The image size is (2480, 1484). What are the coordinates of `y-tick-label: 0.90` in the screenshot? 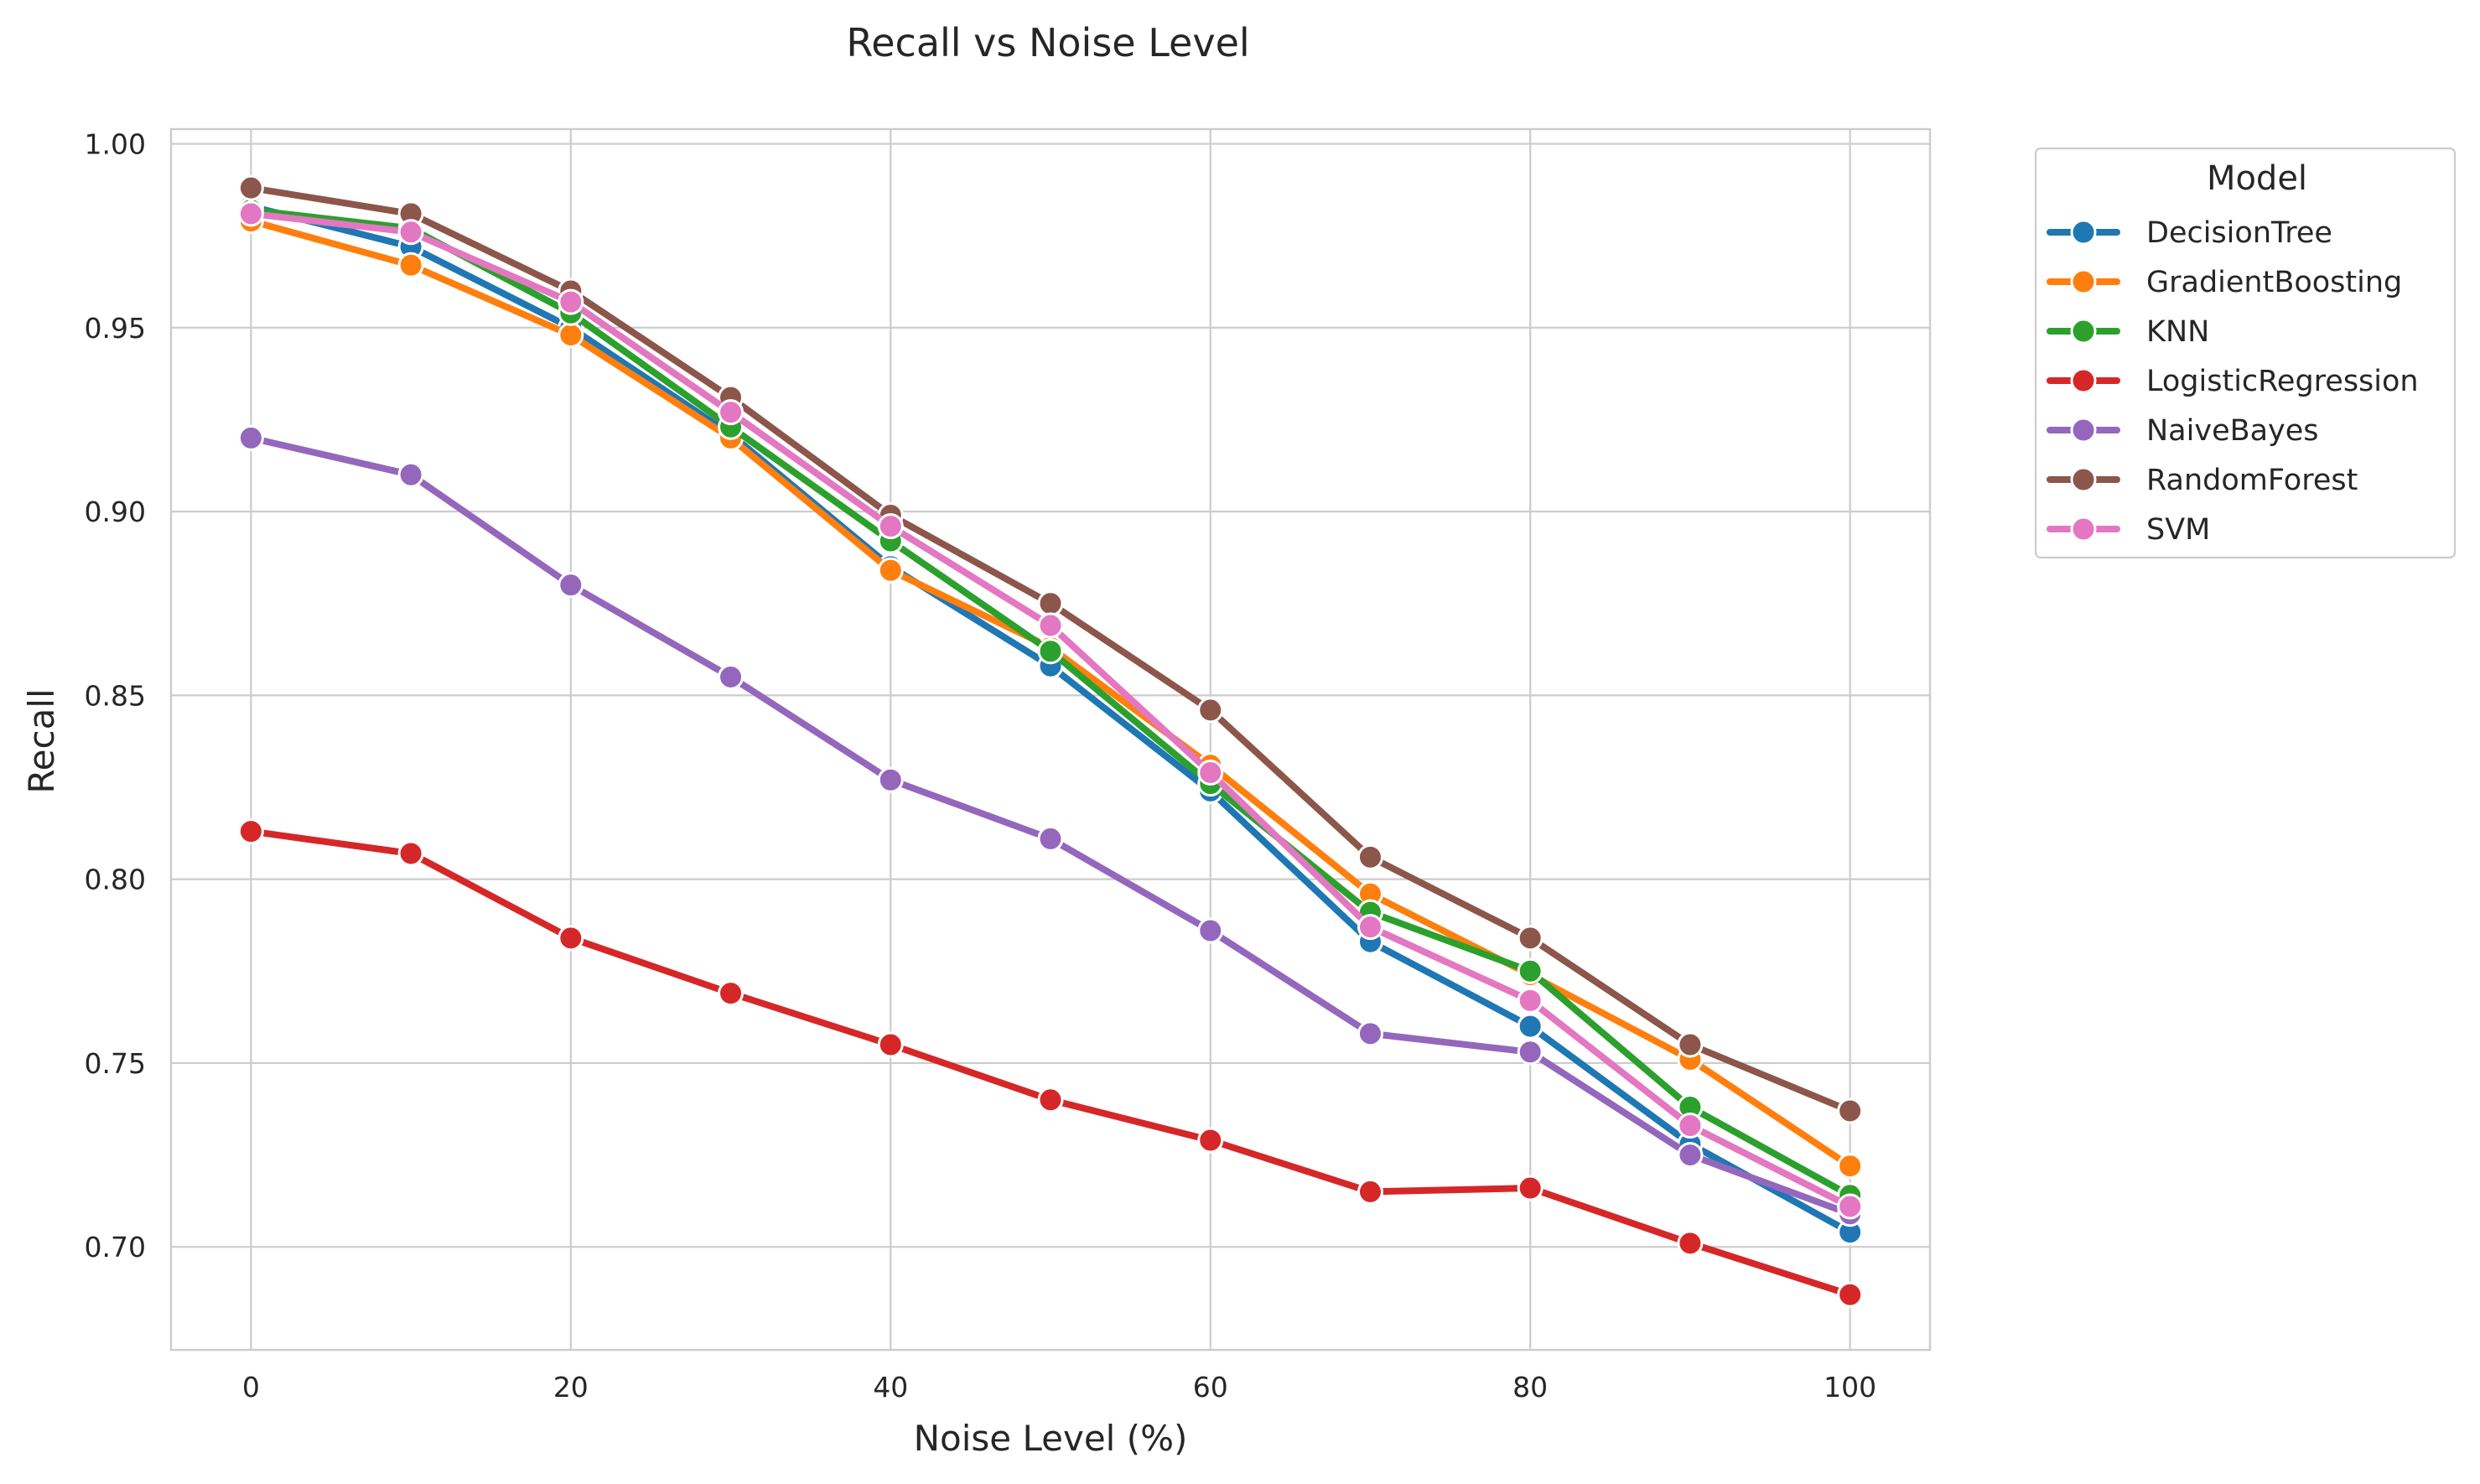 It's located at (115, 512).